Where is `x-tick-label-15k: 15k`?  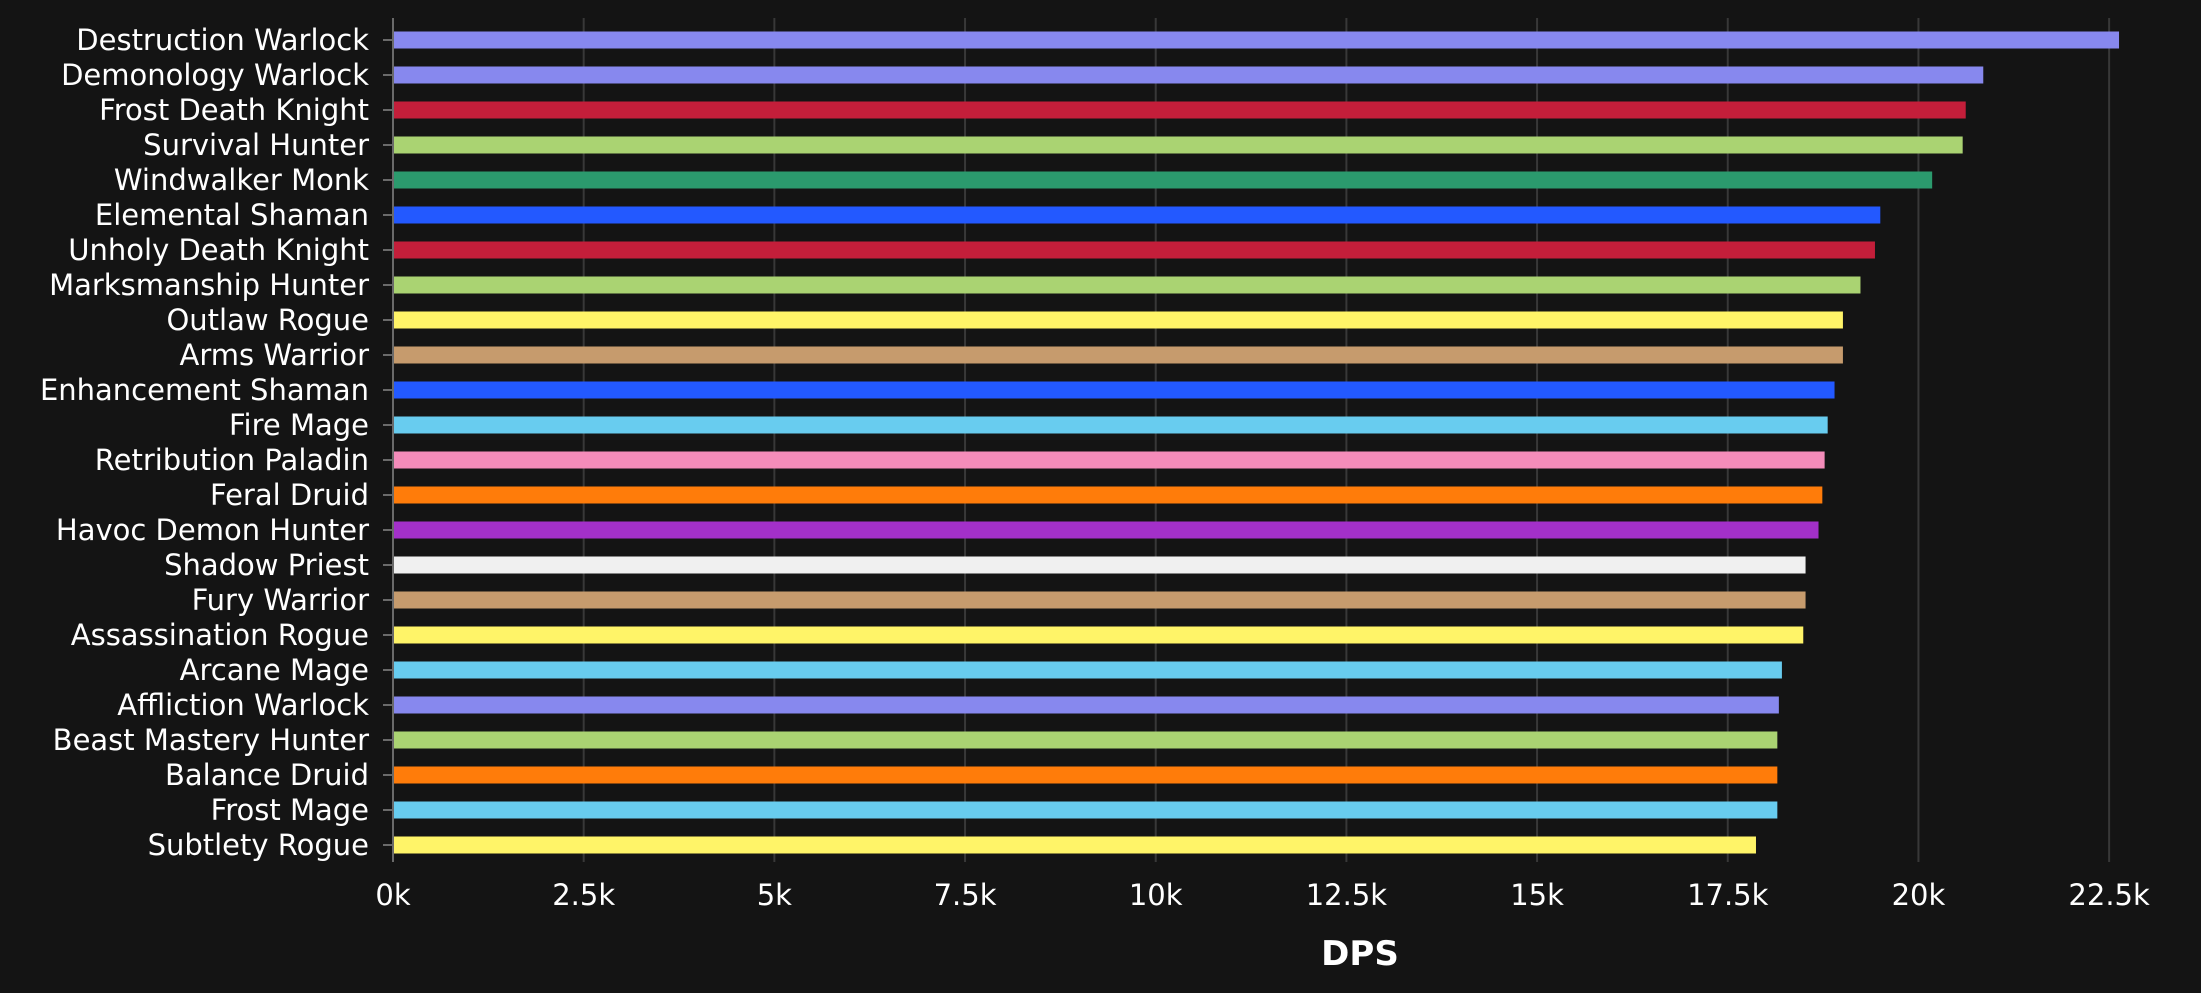
x-tick-label-15k: 15k is located at coordinates (1537, 895).